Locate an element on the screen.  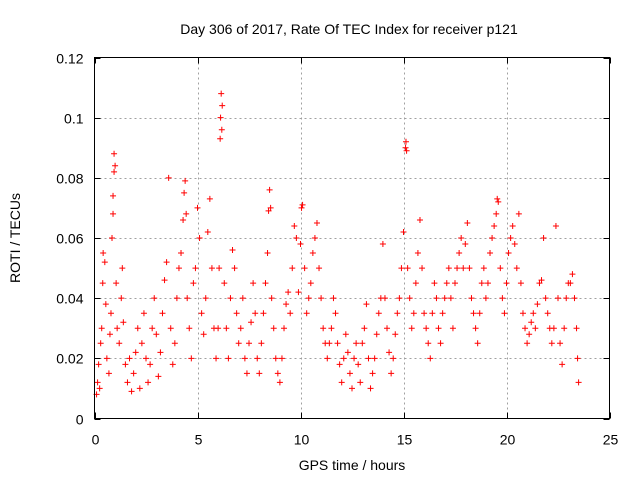
x-tick-label: 25 is located at coordinates (611, 440).